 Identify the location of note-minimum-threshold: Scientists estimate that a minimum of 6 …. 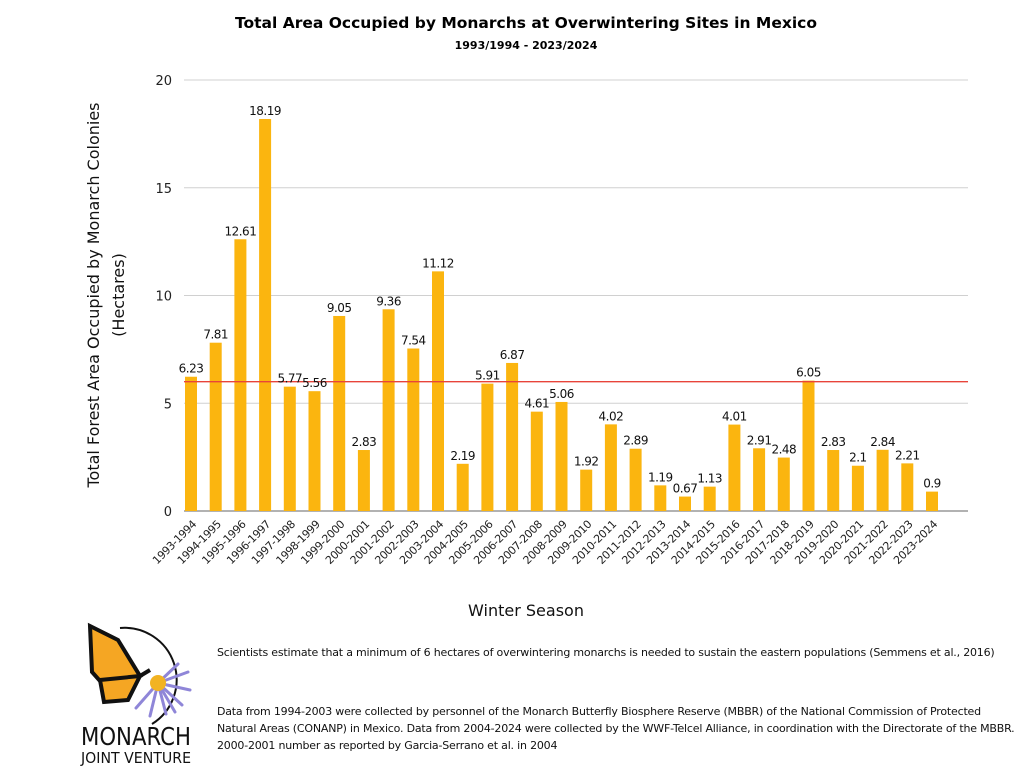
(606, 652).